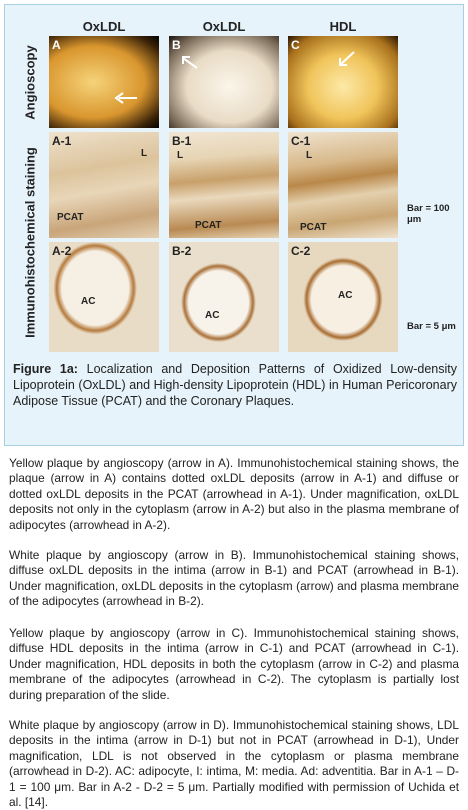  Describe the element at coordinates (301, 251) in the screenshot. I see `panel-label: C-2` at that location.